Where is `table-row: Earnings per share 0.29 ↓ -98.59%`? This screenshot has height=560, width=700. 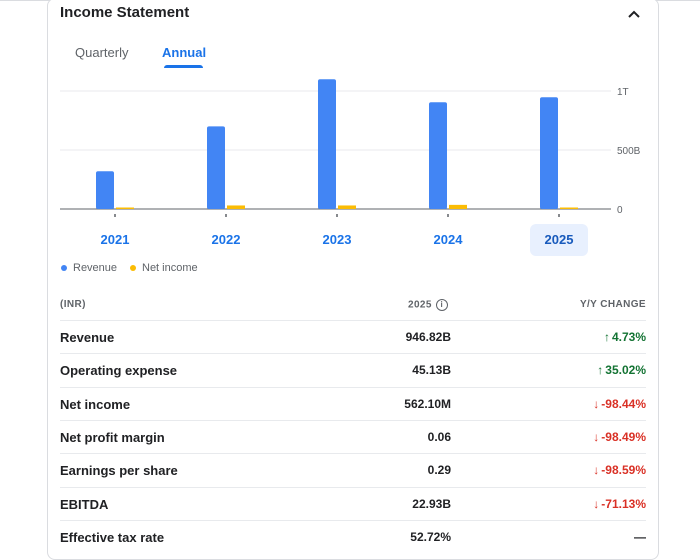 table-row: Earnings per share 0.29 ↓ -98.59% is located at coordinates (353, 470).